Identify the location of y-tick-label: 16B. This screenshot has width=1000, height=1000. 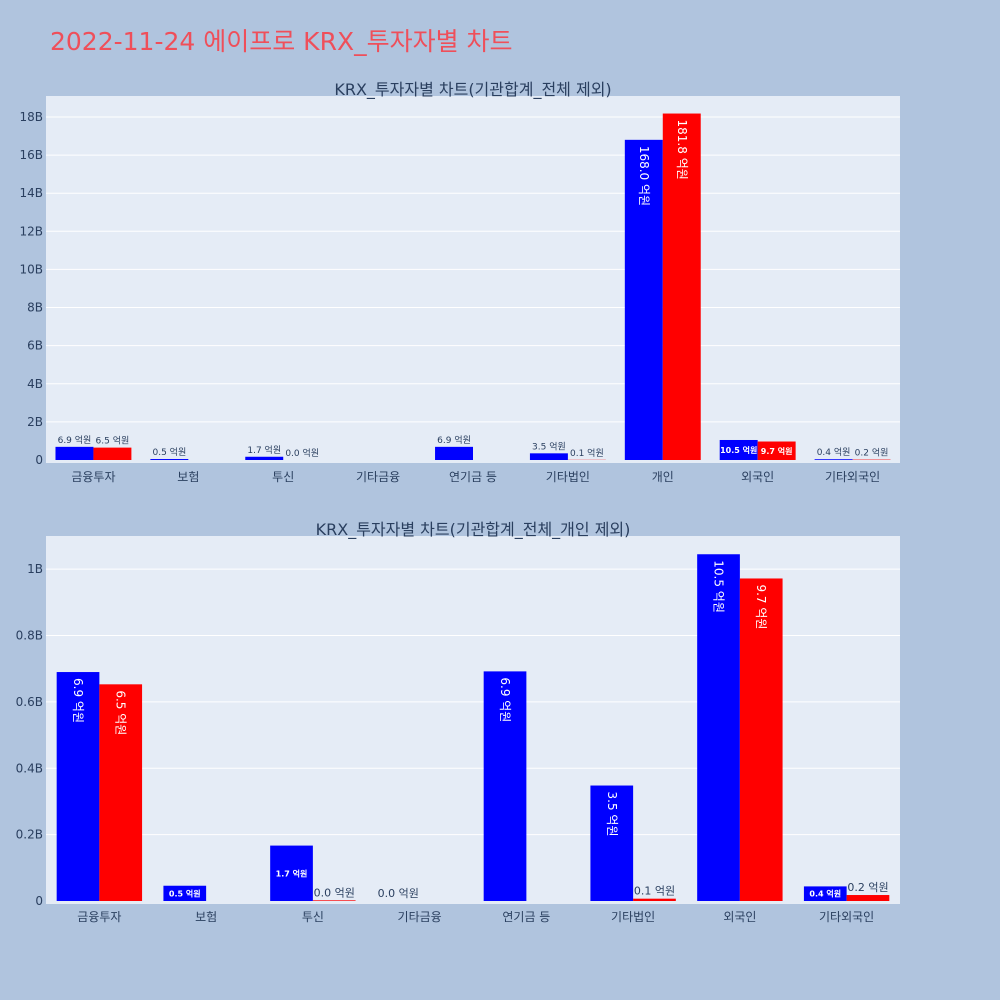
(31, 155).